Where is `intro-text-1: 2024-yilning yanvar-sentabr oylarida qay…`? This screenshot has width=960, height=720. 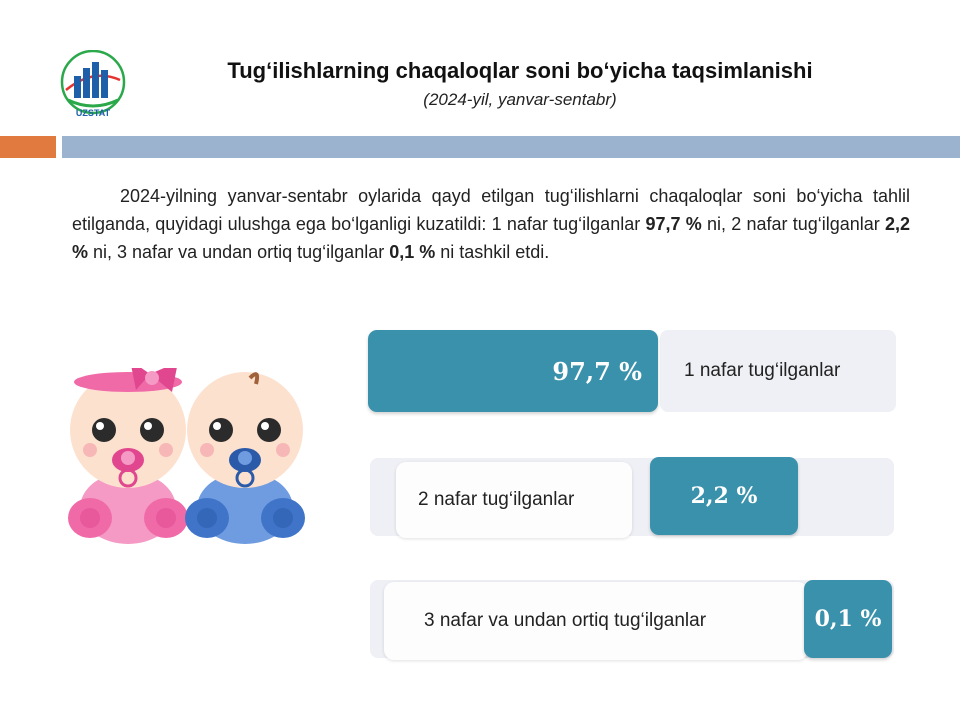 intro-text-1: 2024-yilning yanvar-sentabr oylarida qay… is located at coordinates (491, 210).